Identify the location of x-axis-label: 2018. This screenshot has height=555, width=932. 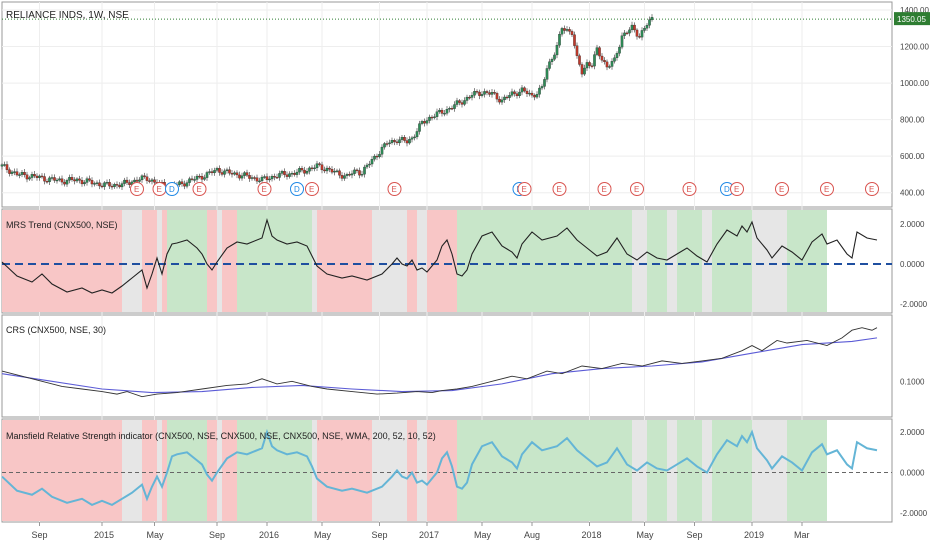
(592, 535).